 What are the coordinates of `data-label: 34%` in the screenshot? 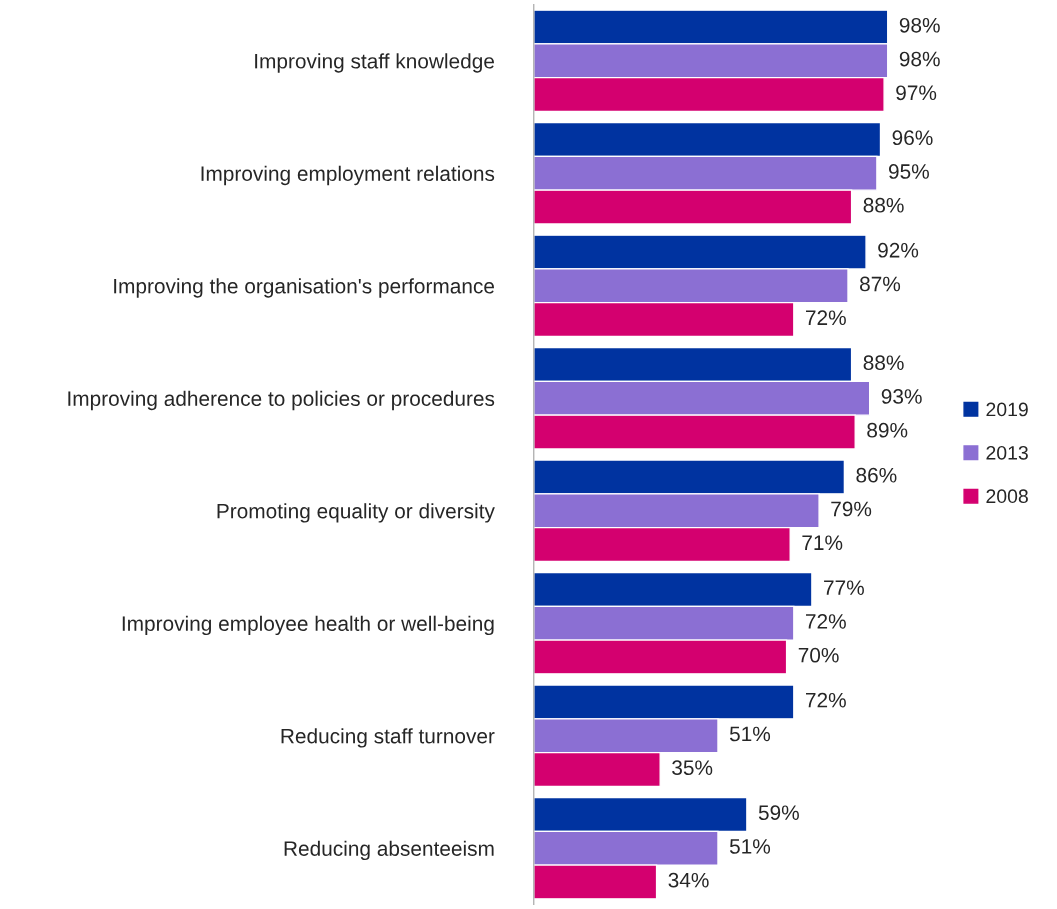 It's located at (688, 880).